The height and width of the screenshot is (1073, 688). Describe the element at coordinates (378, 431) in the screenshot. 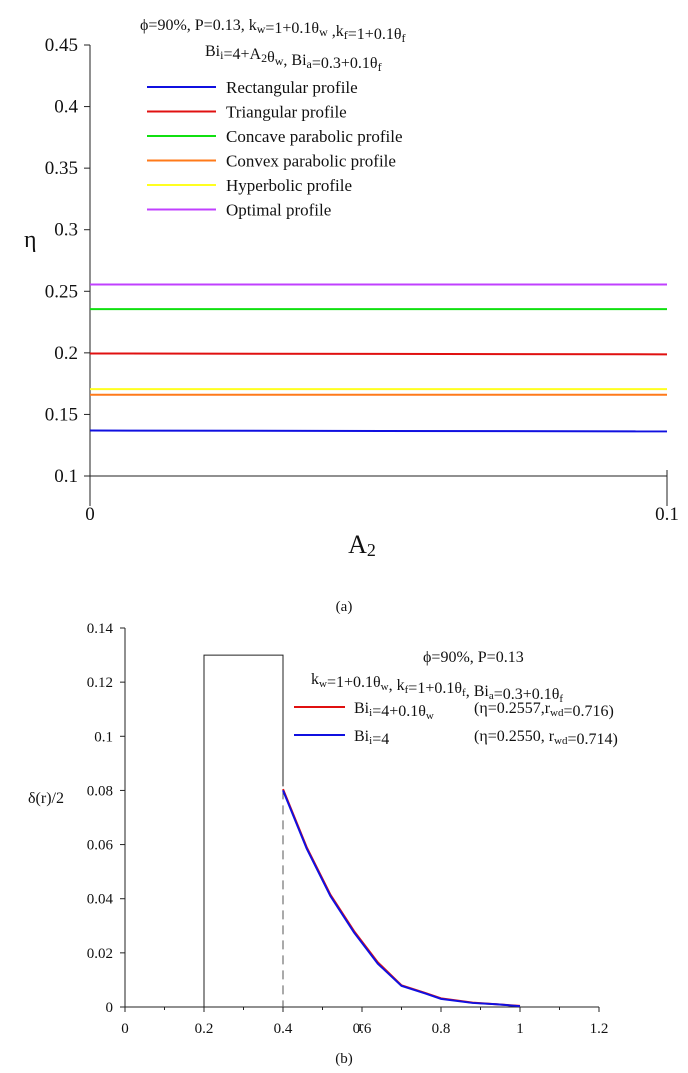

I see `panel-a-series-line-rectangular-profile` at that location.